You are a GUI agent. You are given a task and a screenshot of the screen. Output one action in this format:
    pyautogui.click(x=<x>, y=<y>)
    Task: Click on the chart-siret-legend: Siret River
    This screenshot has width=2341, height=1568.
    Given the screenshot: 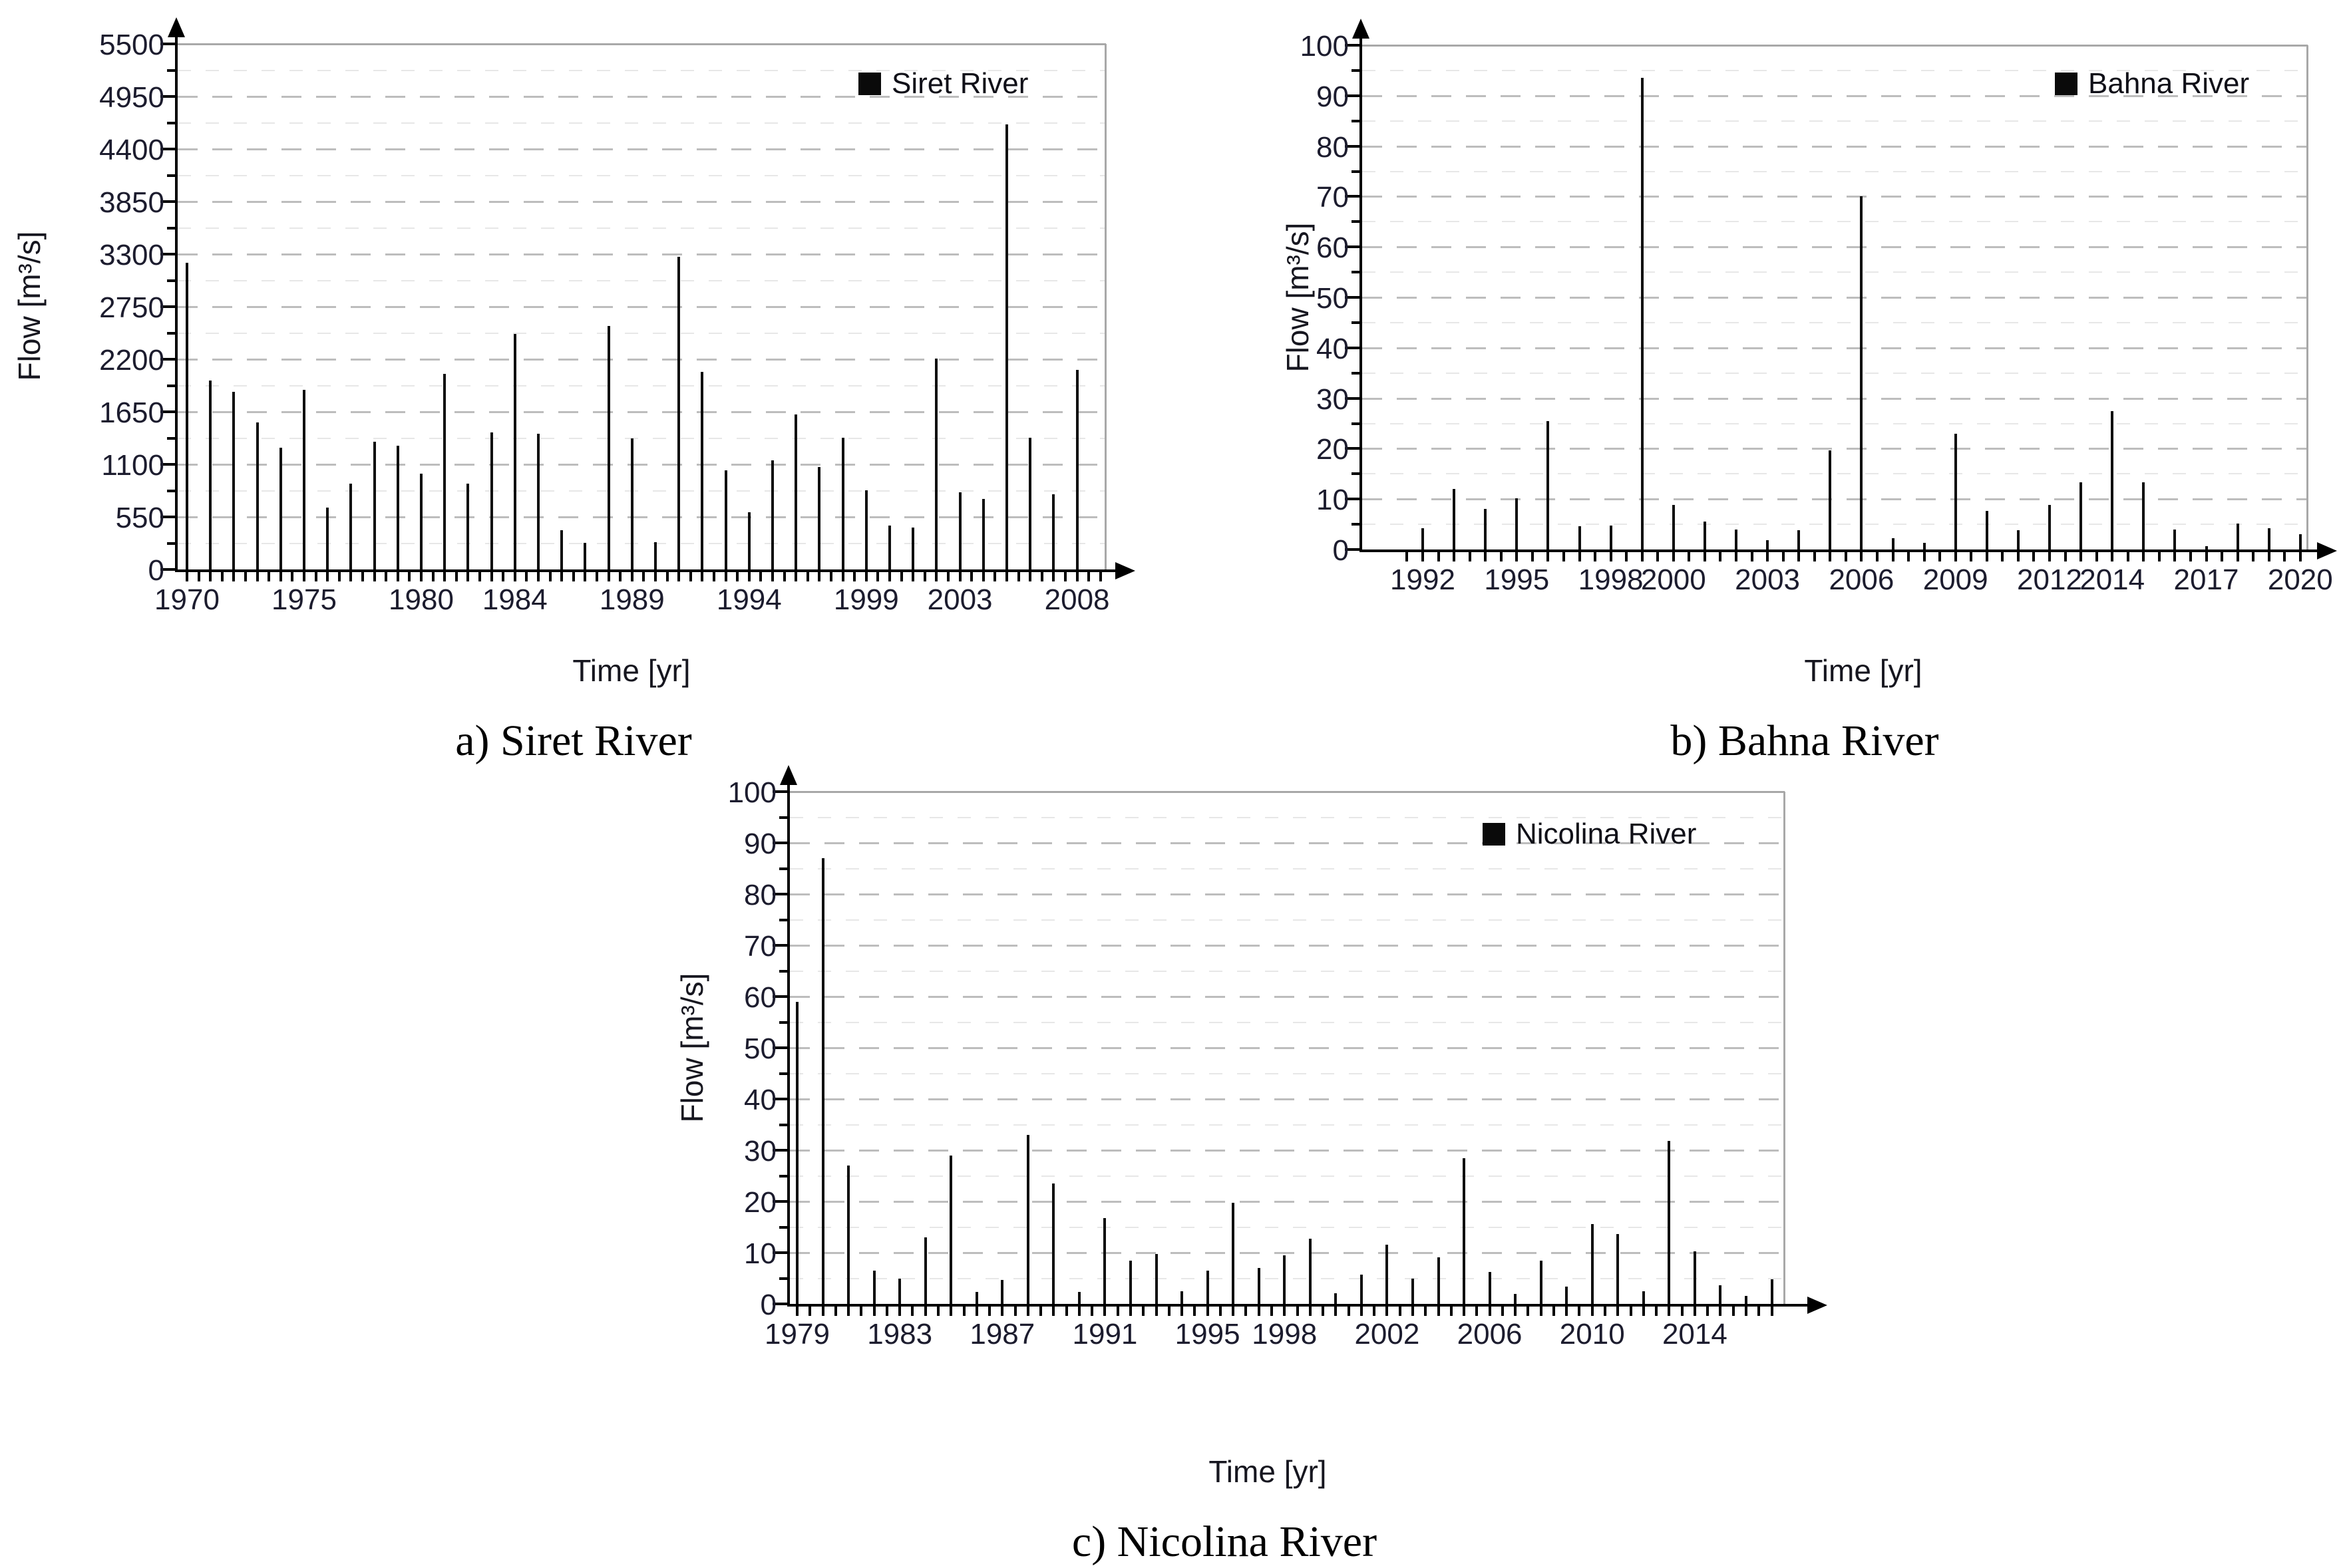 What is the action you would take?
    pyautogui.click(x=943, y=83)
    